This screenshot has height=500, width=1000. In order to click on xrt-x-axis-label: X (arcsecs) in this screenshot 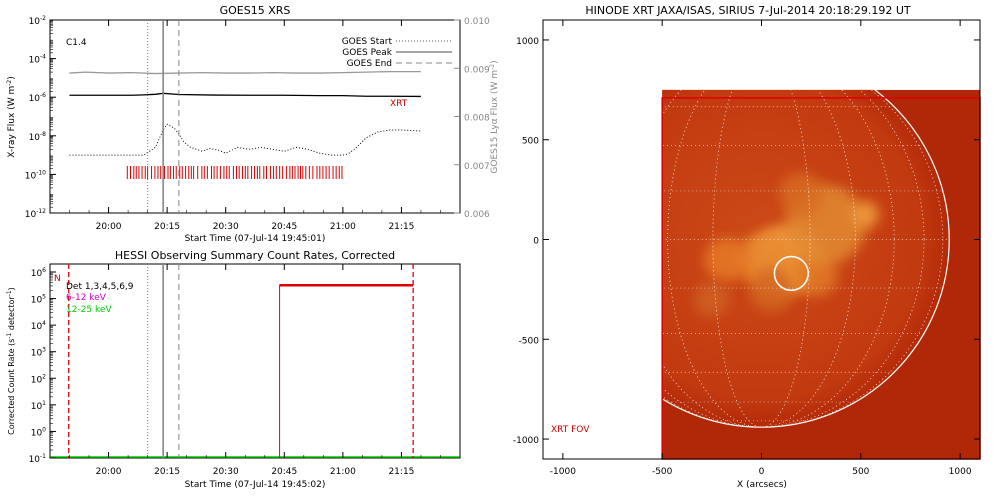, I will do `click(762, 485)`.